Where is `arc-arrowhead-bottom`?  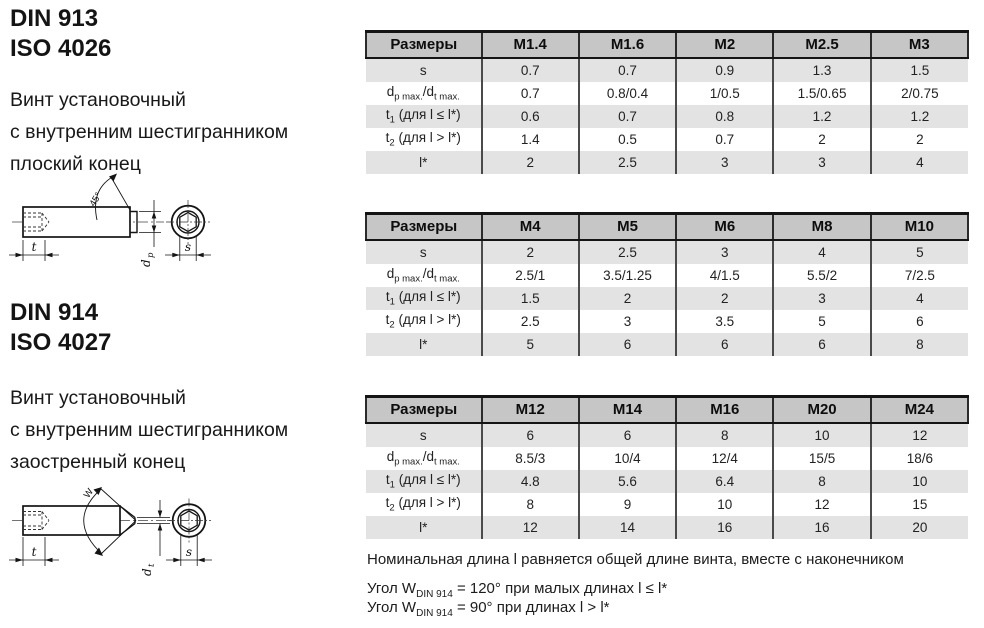 arc-arrowhead-bottom is located at coordinates (98, 551).